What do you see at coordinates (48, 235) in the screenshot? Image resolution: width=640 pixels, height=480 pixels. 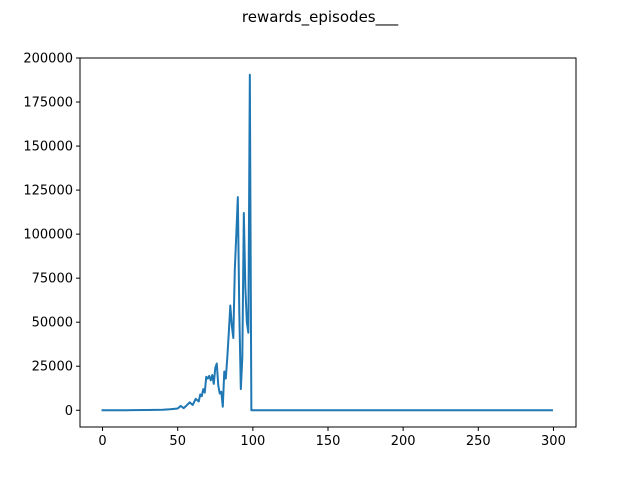 I see `y-tick-label: 100000` at bounding box center [48, 235].